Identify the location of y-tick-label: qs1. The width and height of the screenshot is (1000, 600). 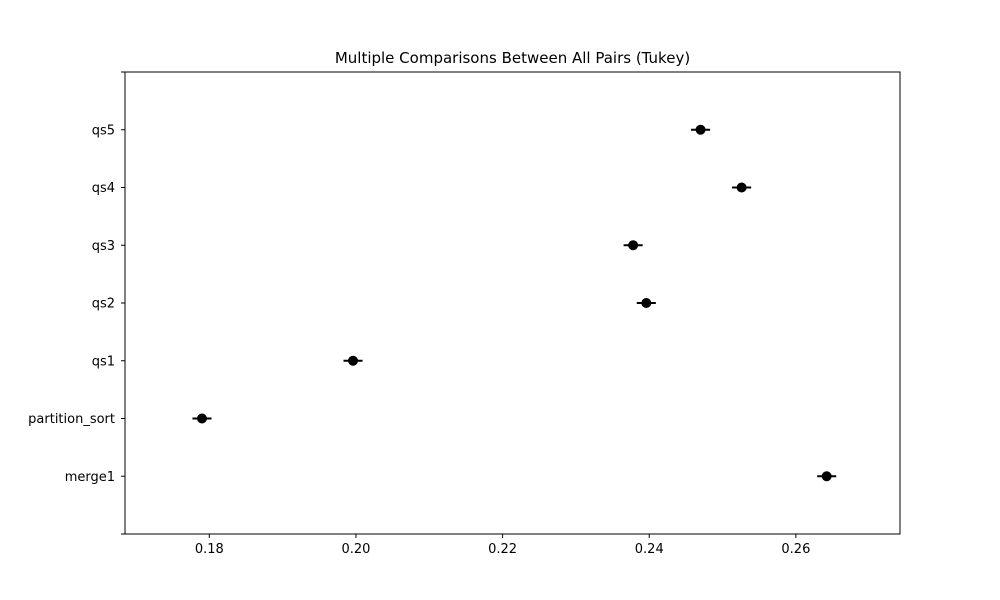
(103, 361).